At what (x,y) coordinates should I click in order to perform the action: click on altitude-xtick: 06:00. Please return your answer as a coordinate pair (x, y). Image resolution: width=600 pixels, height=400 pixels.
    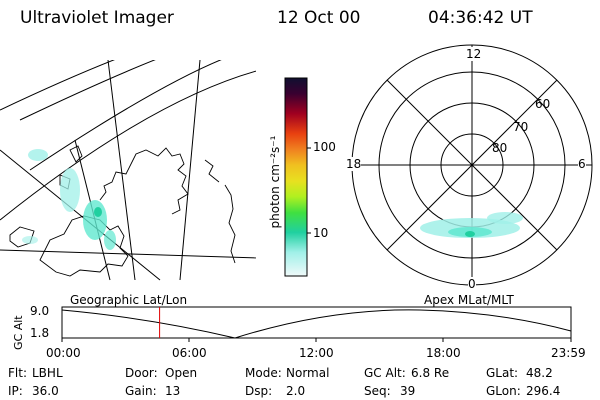
    Looking at the image, I should click on (189, 353).